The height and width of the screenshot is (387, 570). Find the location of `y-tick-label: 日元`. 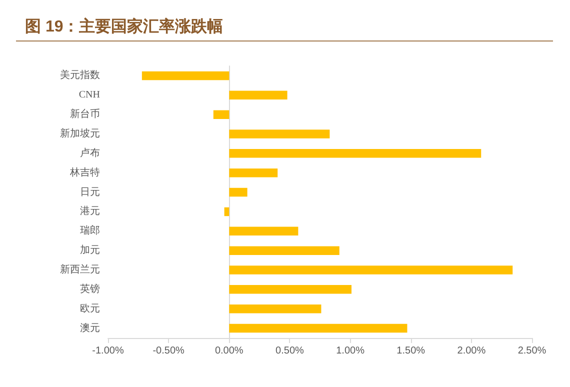

y-tick-label: 日元 is located at coordinates (90, 192).